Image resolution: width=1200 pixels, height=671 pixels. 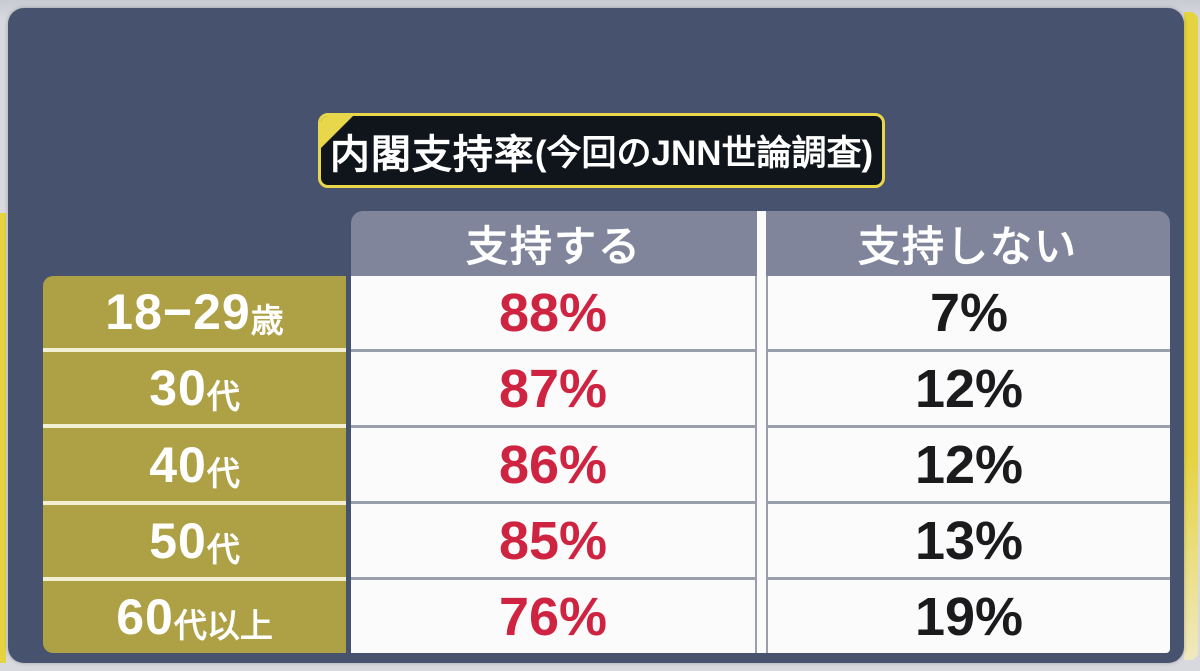 I want to click on age-group-label: 18−29 歳, so click(x=194, y=312).